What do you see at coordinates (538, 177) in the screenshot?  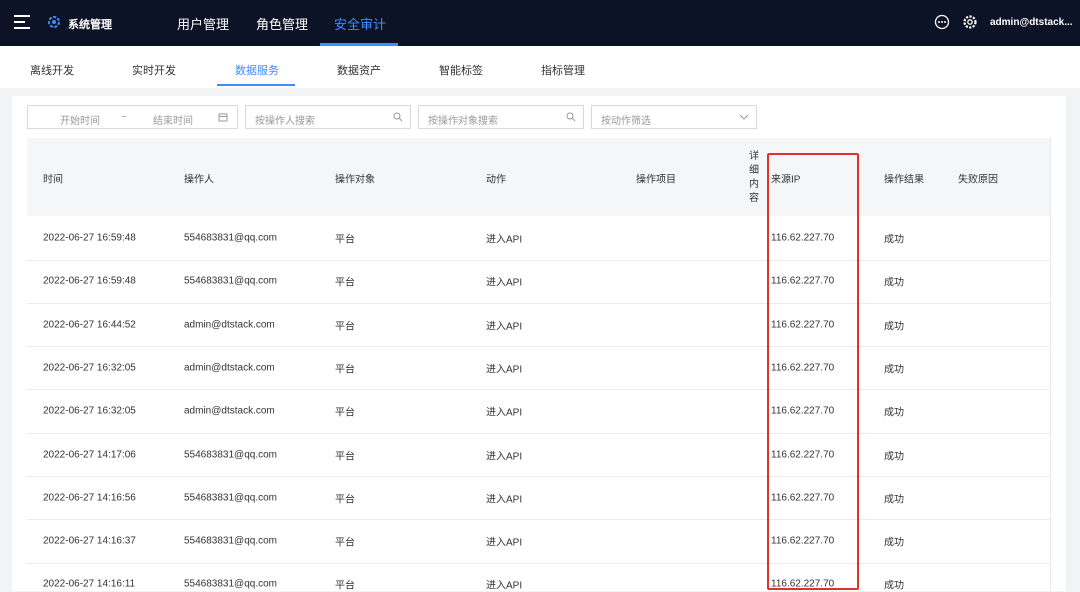 I see `table-header` at bounding box center [538, 177].